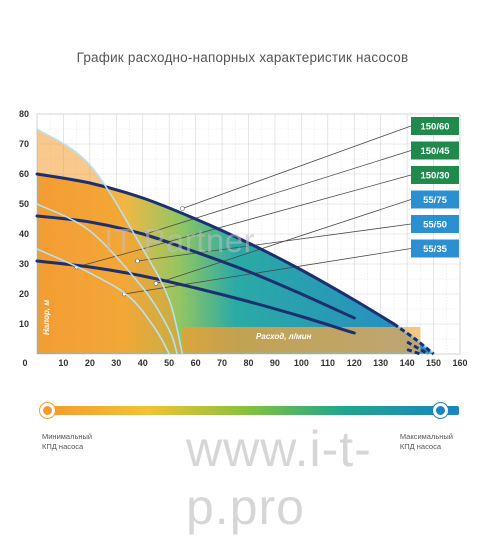 This screenshot has height=536, width=485. What do you see at coordinates (24, 264) in the screenshot?
I see `y-tick-label: 30` at bounding box center [24, 264].